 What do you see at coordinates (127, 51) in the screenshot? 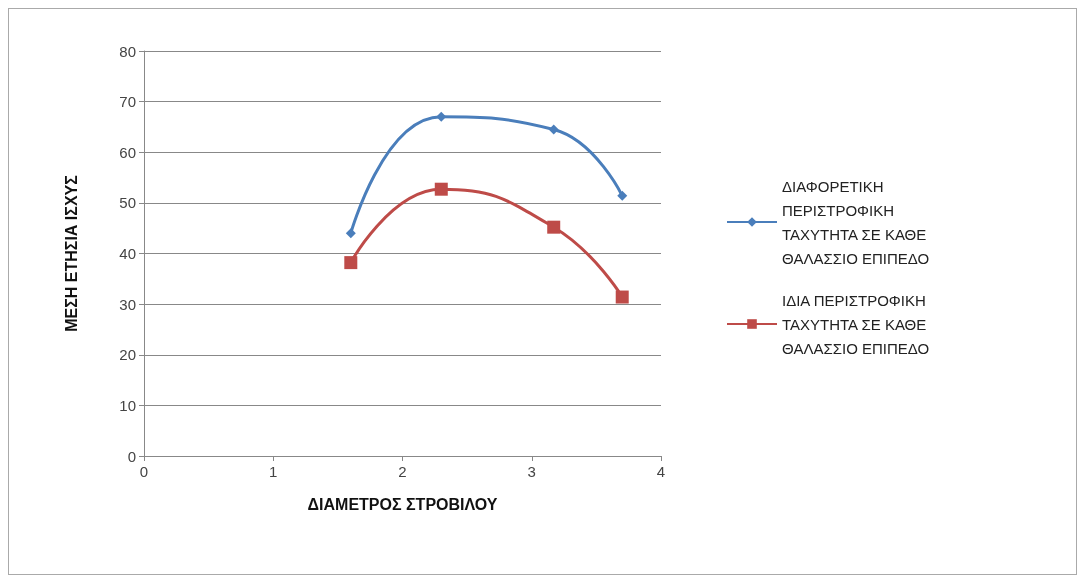
I see `y-tick-label: 80` at bounding box center [127, 51].